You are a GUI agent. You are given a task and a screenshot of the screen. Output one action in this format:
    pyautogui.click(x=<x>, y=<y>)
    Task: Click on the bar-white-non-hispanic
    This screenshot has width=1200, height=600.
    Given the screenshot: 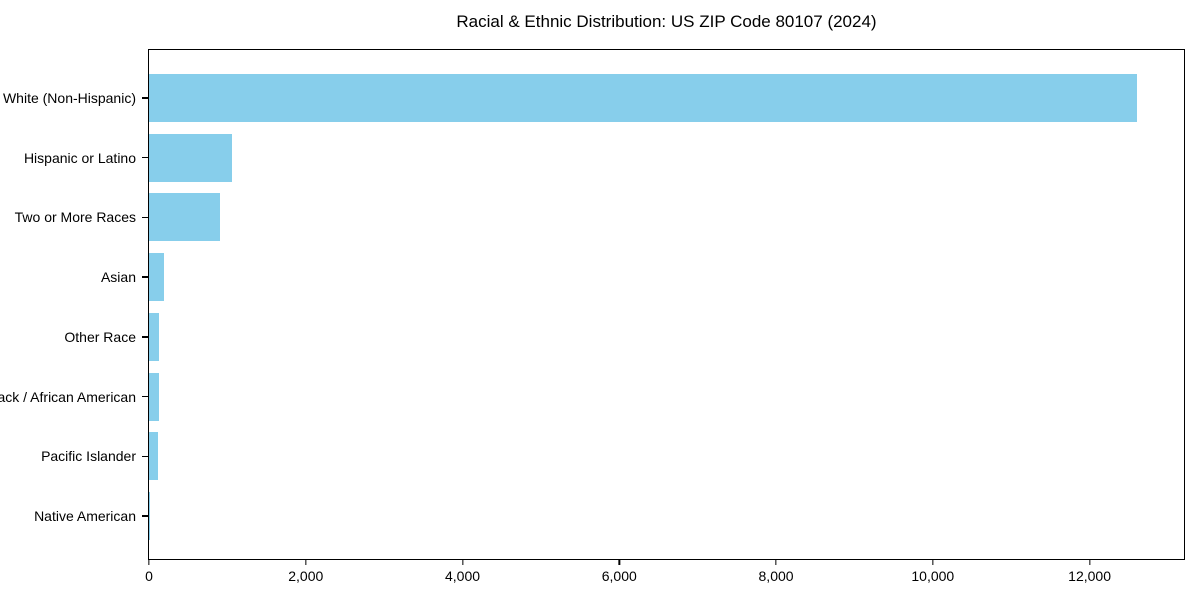 What is the action you would take?
    pyautogui.click(x=643, y=98)
    